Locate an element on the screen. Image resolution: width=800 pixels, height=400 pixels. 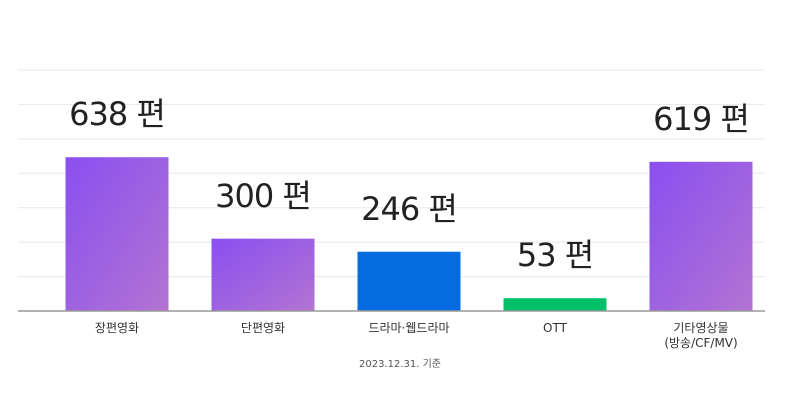
value-label: 53 편 is located at coordinates (555, 255).